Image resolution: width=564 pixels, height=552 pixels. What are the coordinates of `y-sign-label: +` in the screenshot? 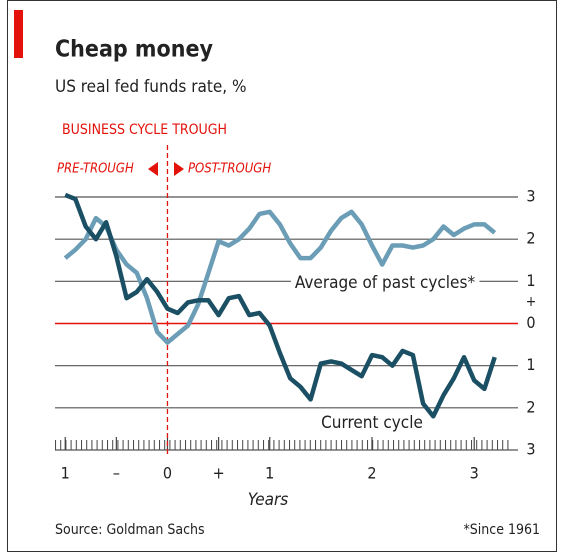 It's located at (531, 302).